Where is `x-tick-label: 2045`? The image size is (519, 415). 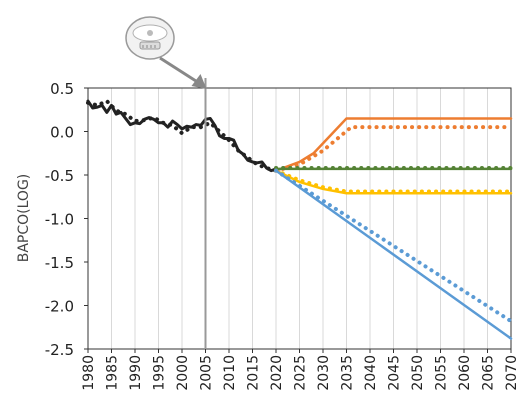 x-tick-label: 2045 is located at coordinates (395, 373).